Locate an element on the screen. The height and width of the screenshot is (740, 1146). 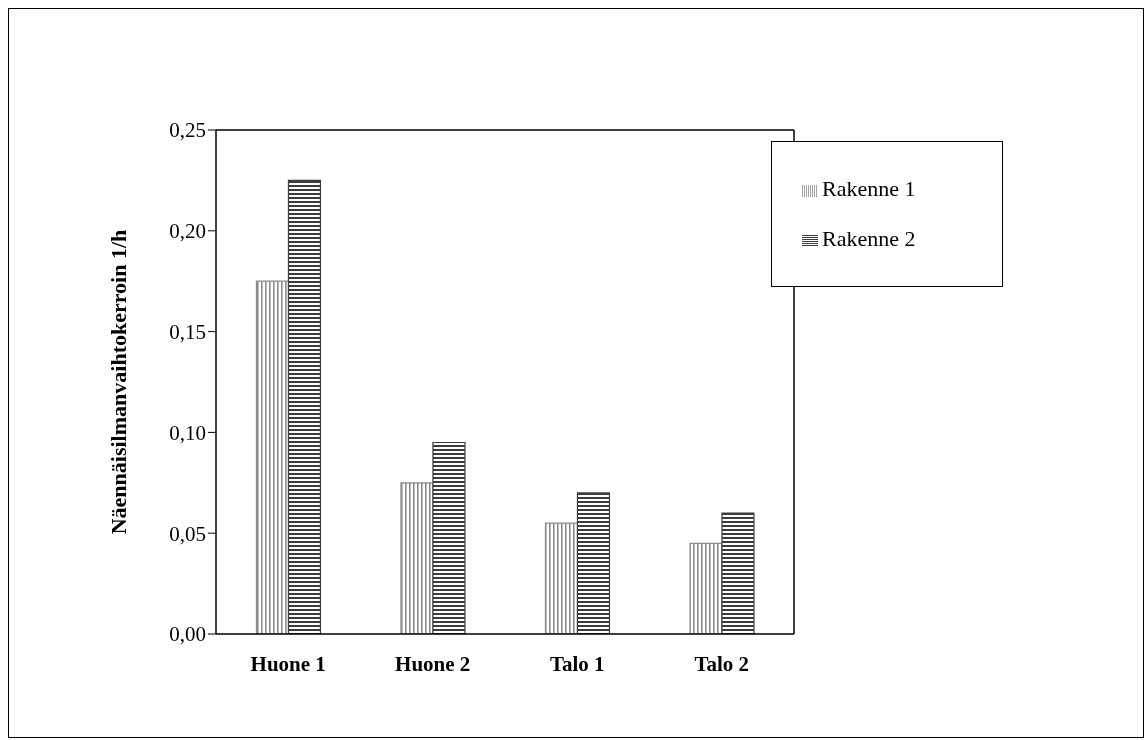
legend-label: Rakenne 1 is located at coordinates (869, 188).